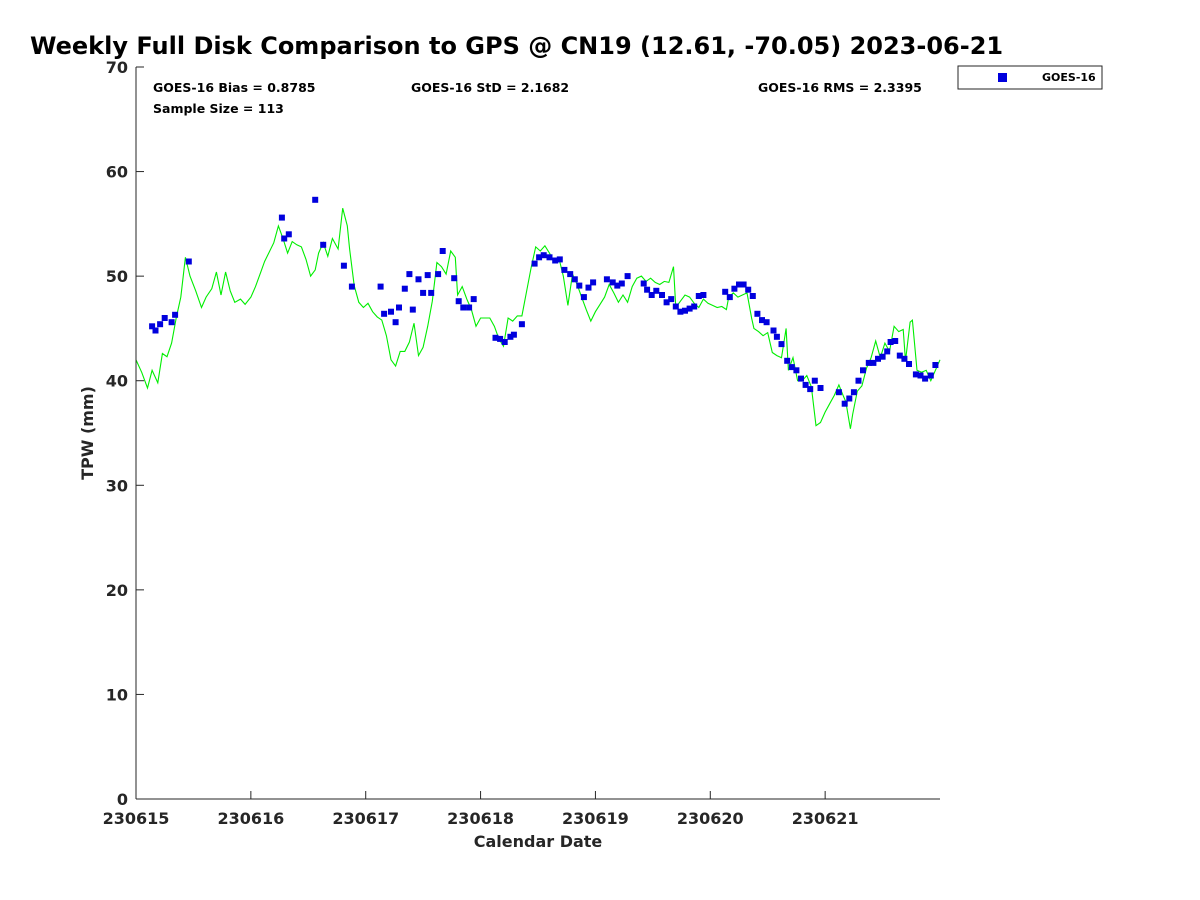 This screenshot has height=900, width=1200. I want to click on x-axis-label: Calendar Date, so click(538, 841).